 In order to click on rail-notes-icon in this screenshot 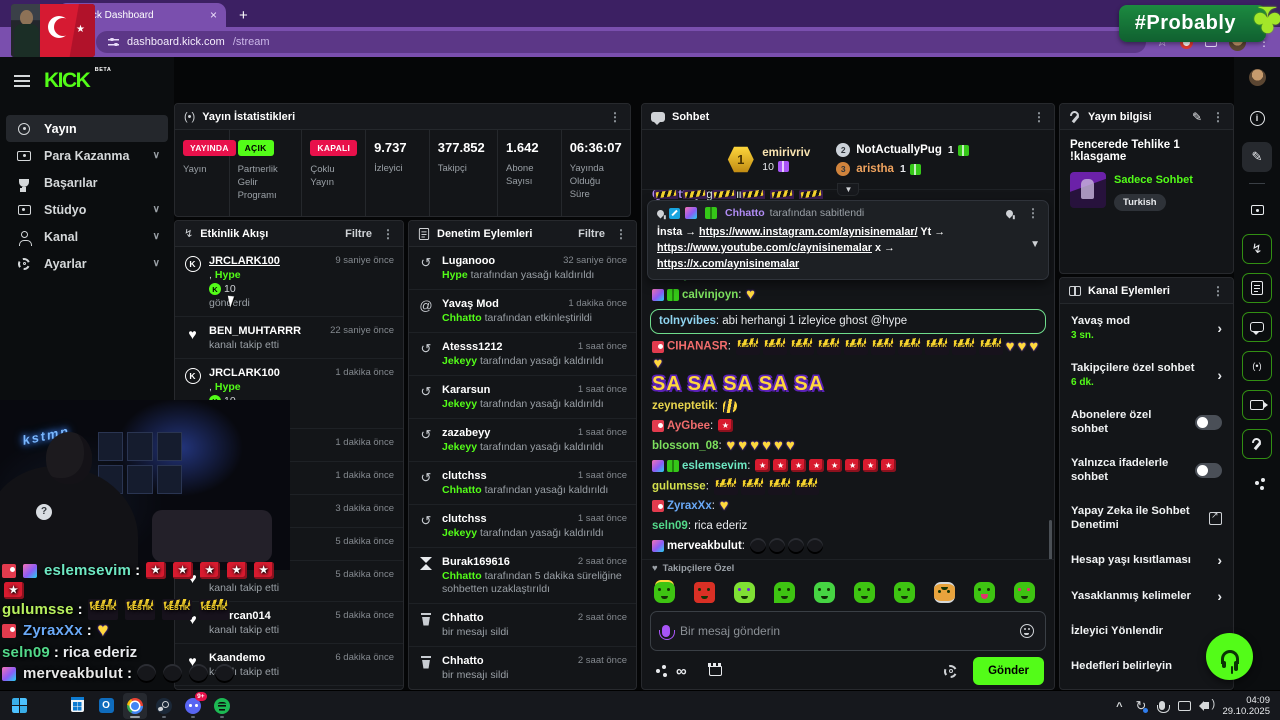, I will do `click(1257, 288)`.